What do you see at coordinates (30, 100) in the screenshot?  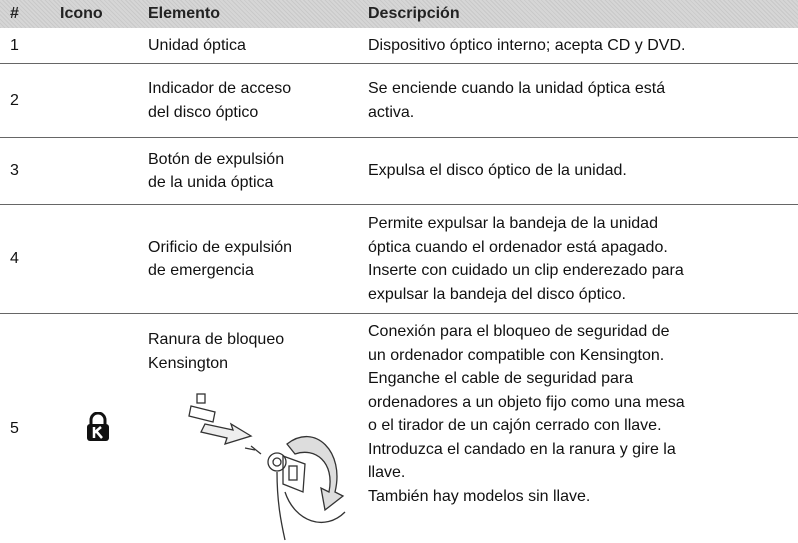 I see `row-number: 2` at bounding box center [30, 100].